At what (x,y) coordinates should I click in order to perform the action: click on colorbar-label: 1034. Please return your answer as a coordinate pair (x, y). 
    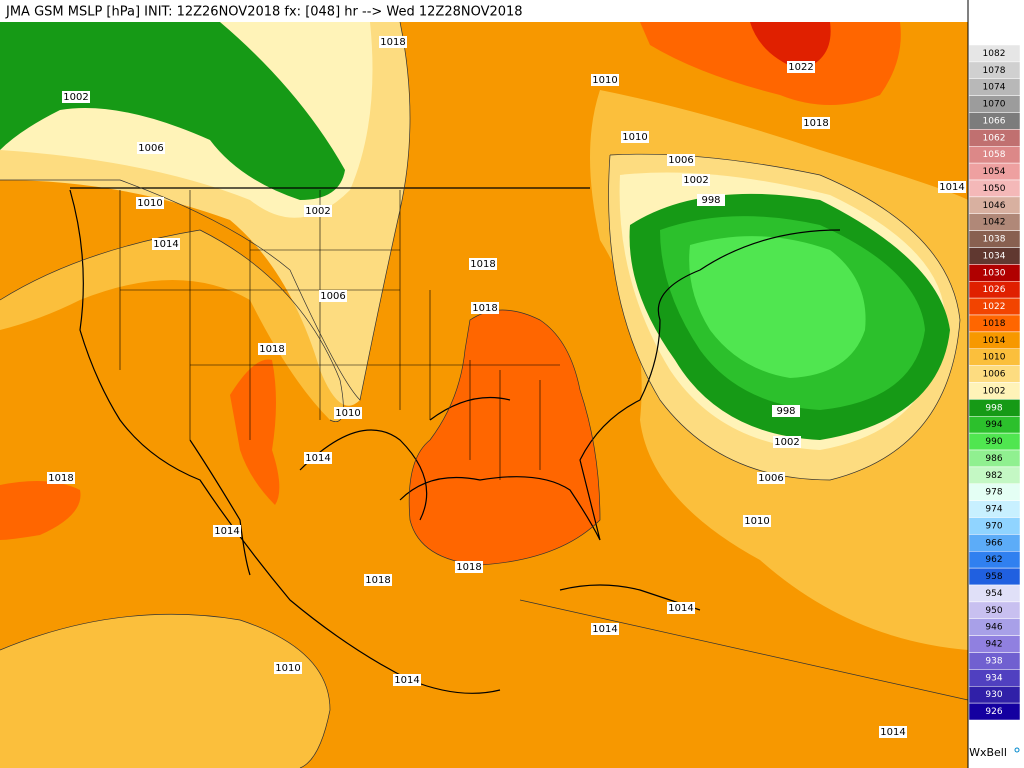
    Looking at the image, I should click on (994, 256).